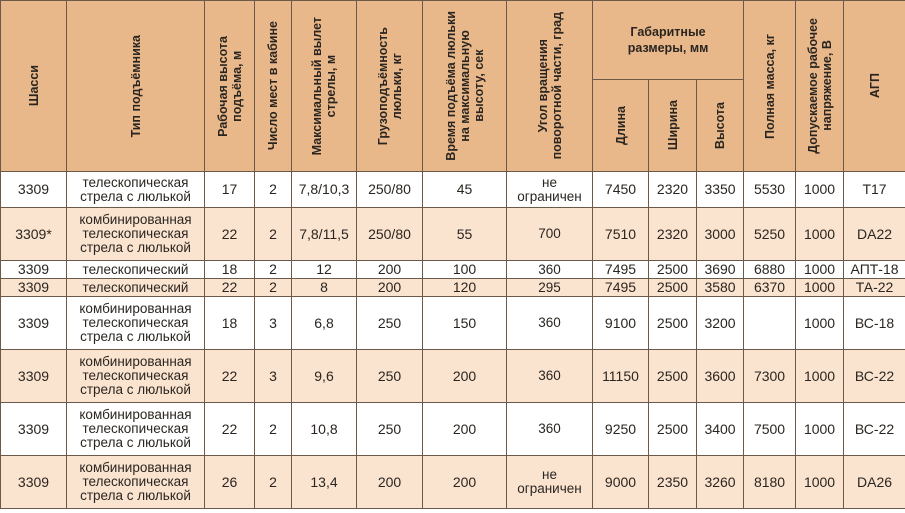  I want to click on cell-mass: 8180, so click(770, 482).